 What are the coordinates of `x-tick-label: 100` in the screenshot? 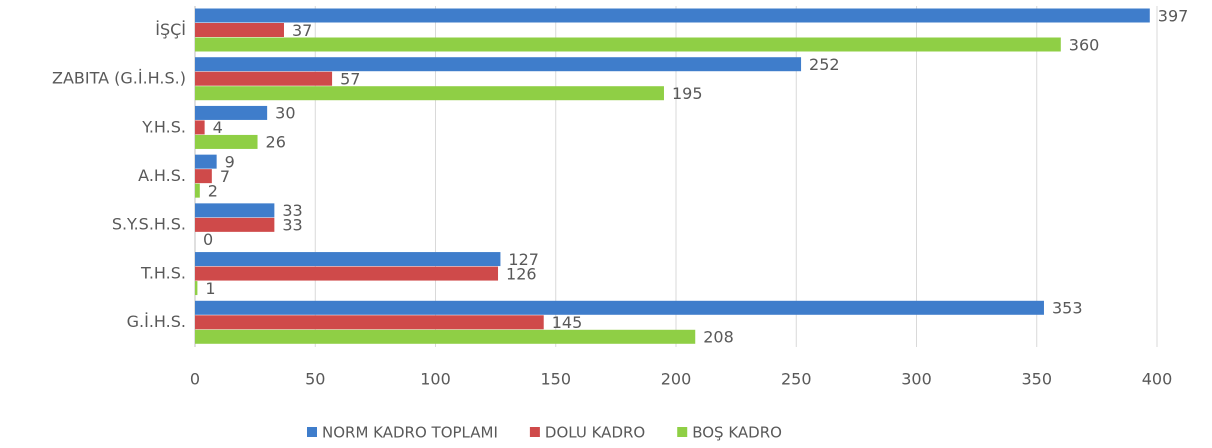 It's located at (435, 379).